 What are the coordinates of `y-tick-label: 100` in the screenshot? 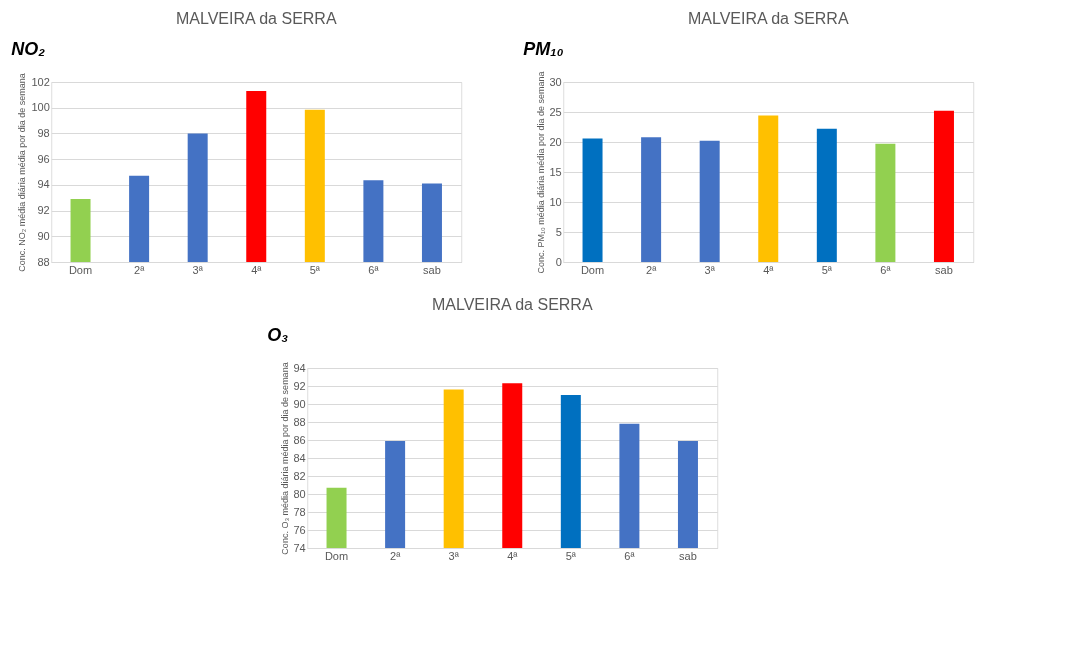 It's located at (40, 107).